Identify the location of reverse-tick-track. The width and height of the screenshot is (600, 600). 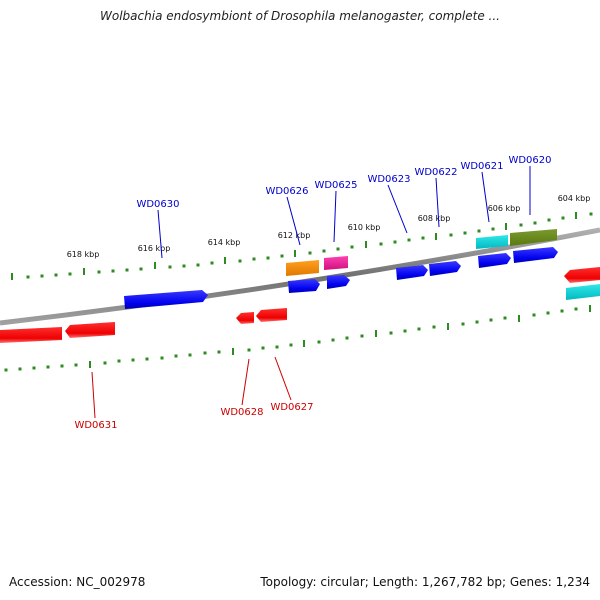
(297, 338).